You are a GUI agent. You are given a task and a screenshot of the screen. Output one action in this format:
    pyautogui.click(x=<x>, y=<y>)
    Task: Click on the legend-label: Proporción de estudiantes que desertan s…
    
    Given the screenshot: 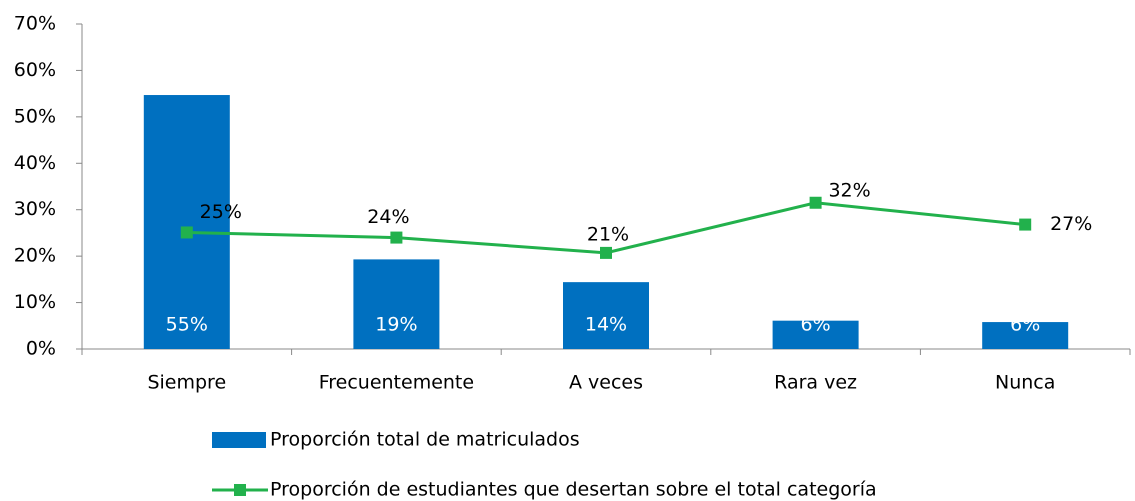 What is the action you would take?
    pyautogui.click(x=573, y=490)
    